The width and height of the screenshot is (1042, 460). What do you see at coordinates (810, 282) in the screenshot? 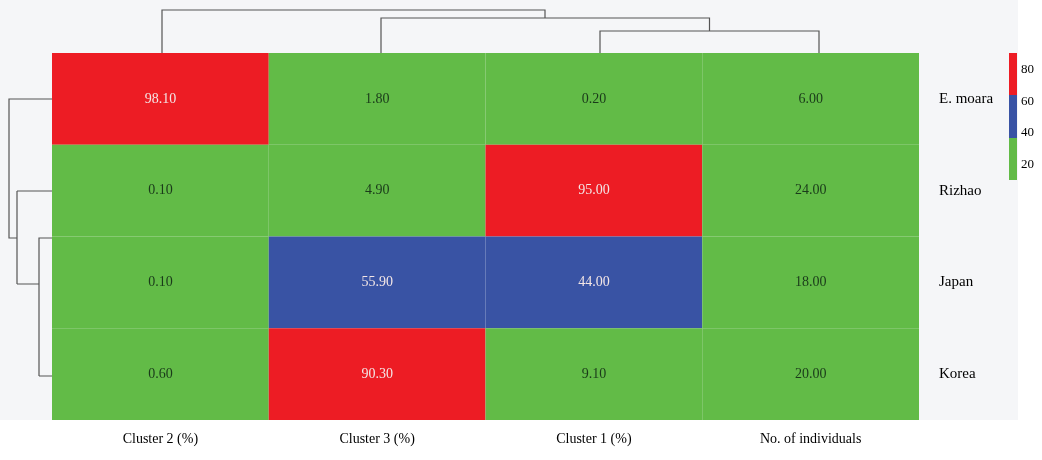
I see `data-label: 18.00` at bounding box center [810, 282].